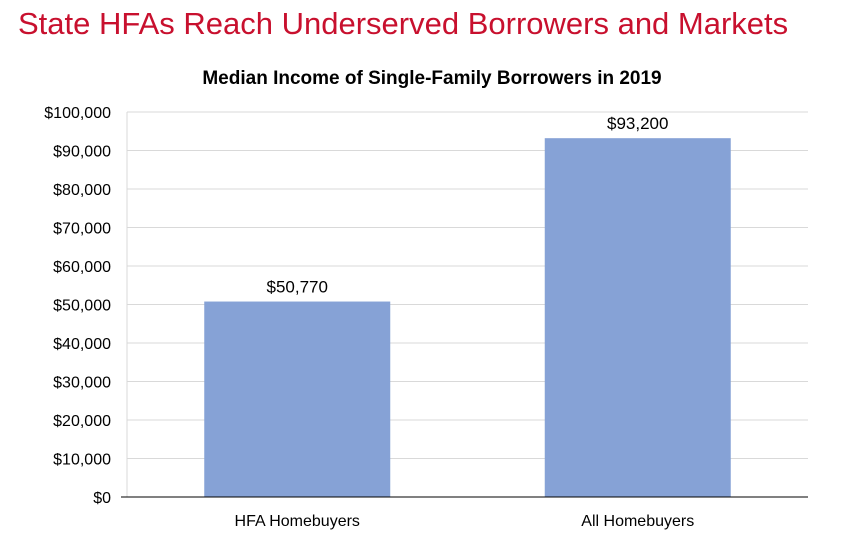 The height and width of the screenshot is (556, 864). What do you see at coordinates (82, 267) in the screenshot?
I see `y-tick-label: $60,000` at bounding box center [82, 267].